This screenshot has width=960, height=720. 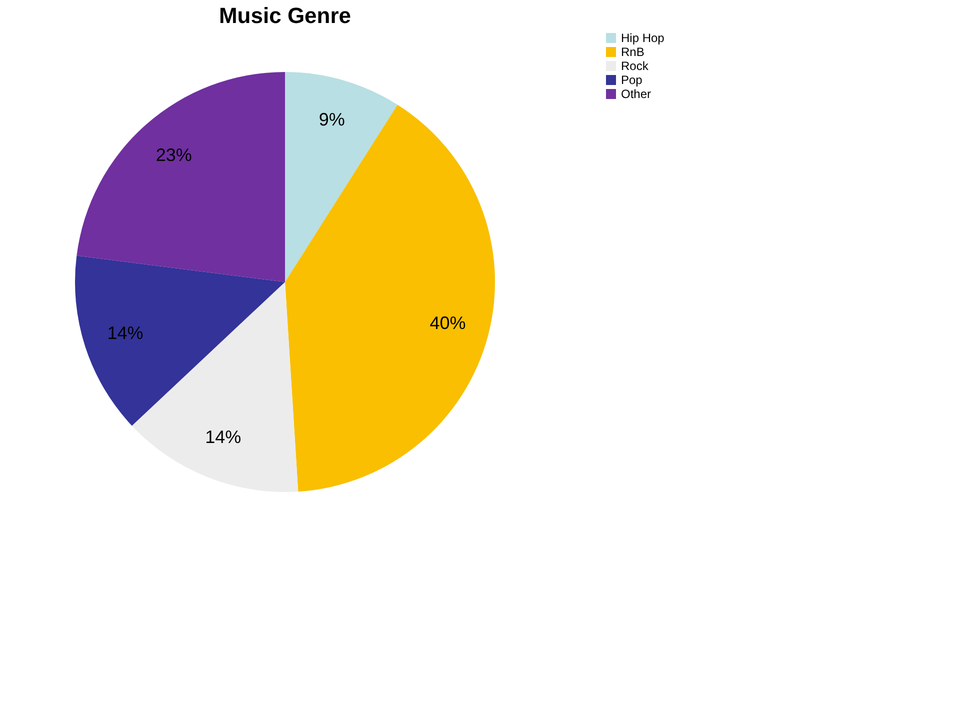 I want to click on data-label: 23%, so click(x=174, y=154).